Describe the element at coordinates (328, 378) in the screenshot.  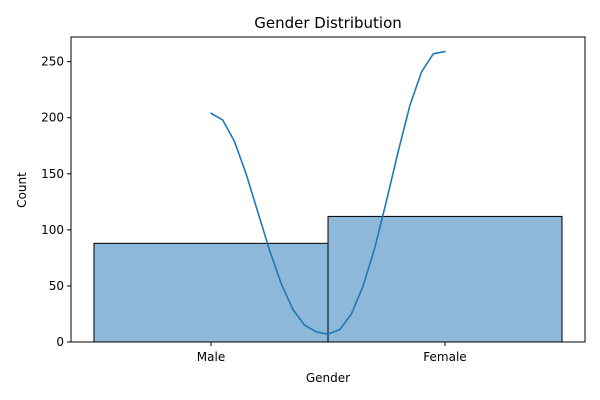
I see `x-axis-label: Gender` at that location.